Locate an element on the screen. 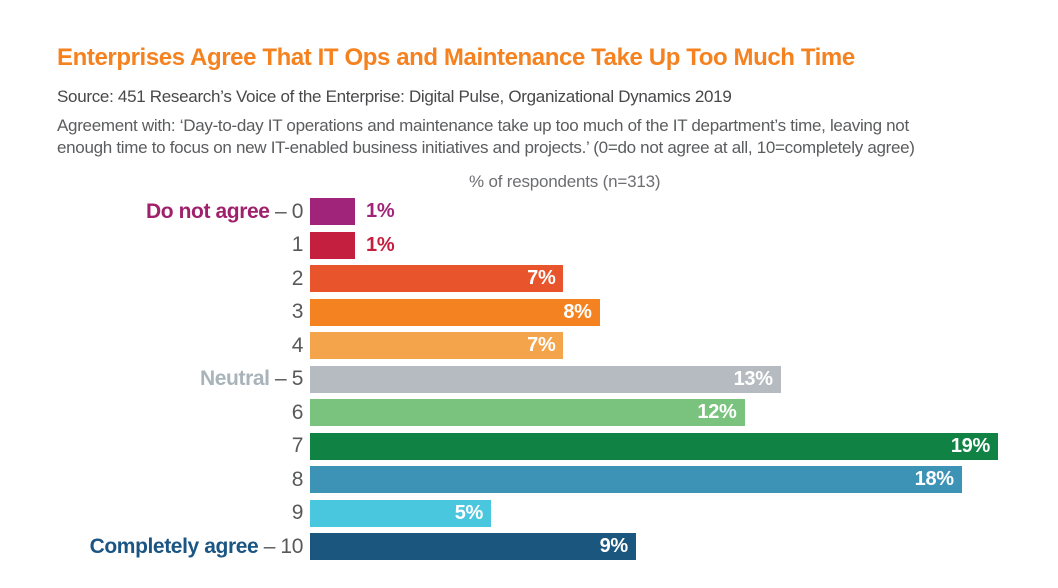  row-tick-label: 1 is located at coordinates (297, 245).